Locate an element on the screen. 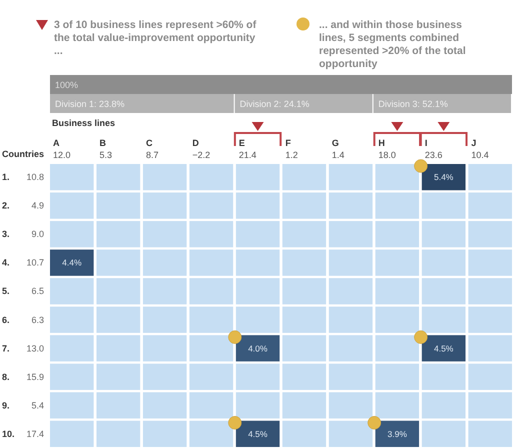 This screenshot has height=448, width=514. text: Division 2: 24.1% is located at coordinates (275, 104).